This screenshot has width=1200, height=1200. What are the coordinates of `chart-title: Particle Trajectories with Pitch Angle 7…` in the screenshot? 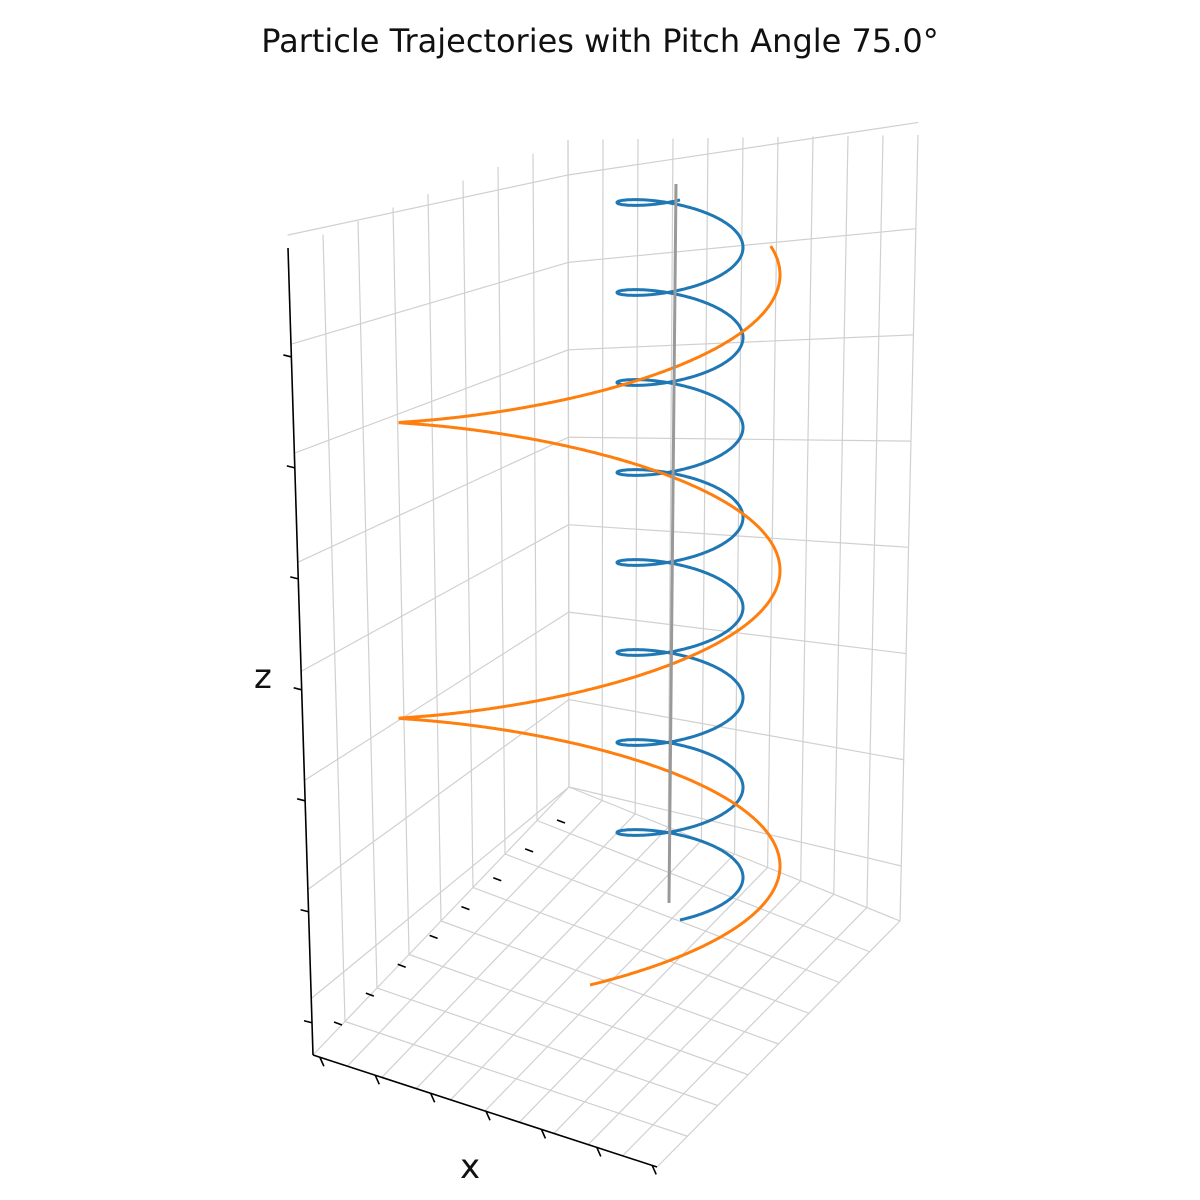 It's located at (600, 41).